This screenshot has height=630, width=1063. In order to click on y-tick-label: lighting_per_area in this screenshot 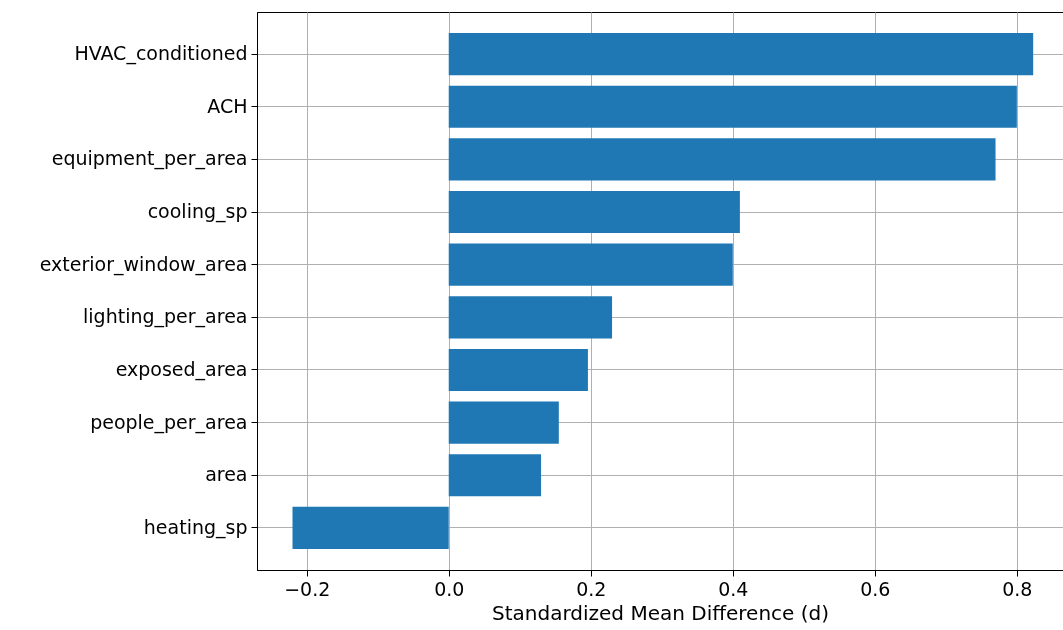, I will do `click(165, 317)`.